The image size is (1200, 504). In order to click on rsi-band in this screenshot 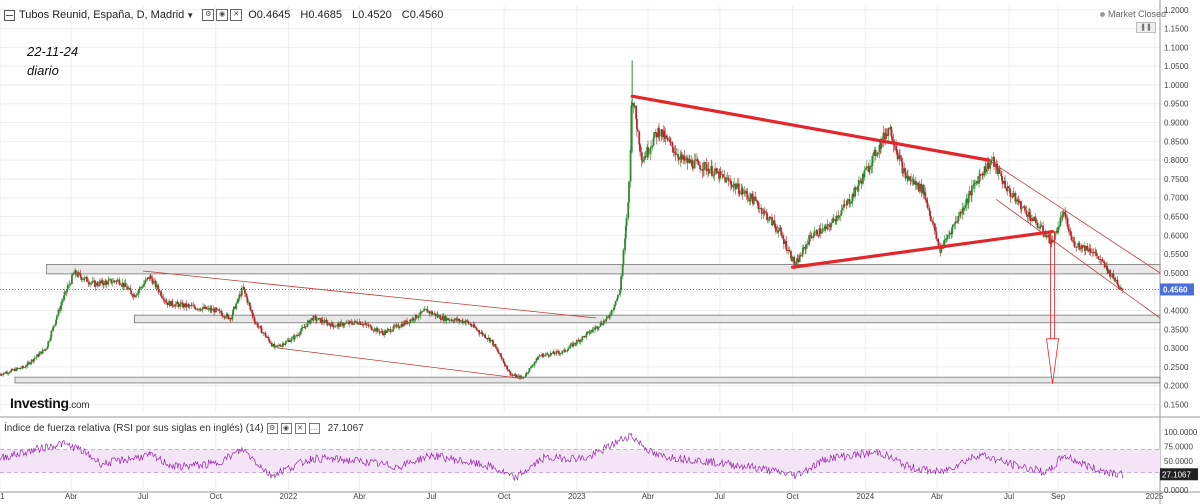, I will do `click(580, 461)`.